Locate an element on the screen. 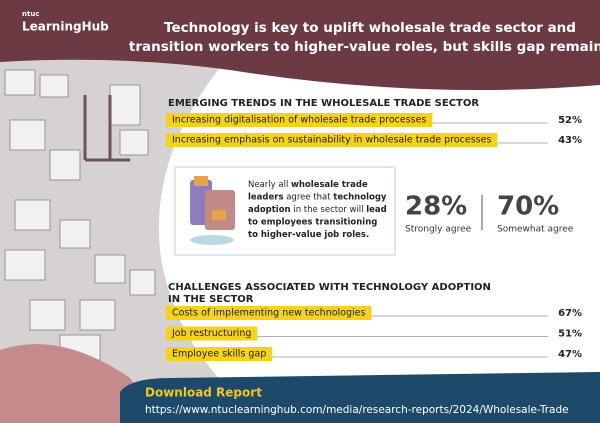  item-value: 67% is located at coordinates (570, 313).